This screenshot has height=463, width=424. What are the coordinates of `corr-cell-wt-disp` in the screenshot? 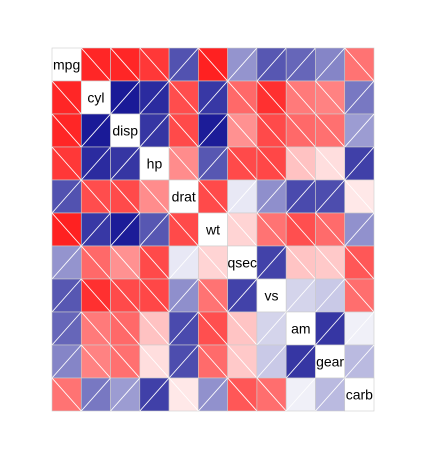 It's located at (125, 229).